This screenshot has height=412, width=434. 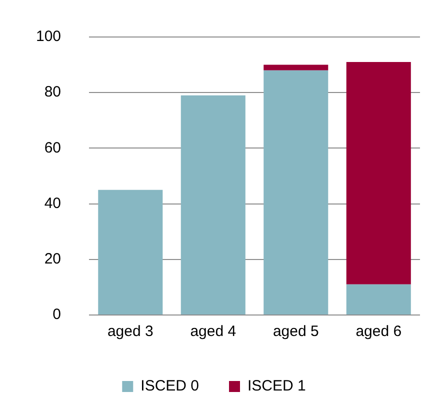 I want to click on legend-label: ISCED 1, so click(x=277, y=386).